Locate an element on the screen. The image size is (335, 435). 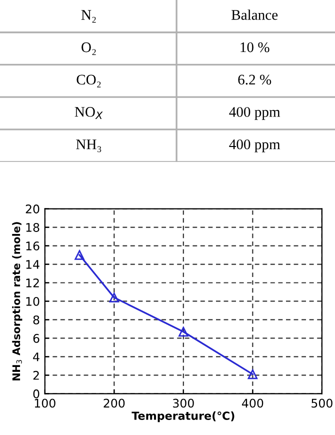
text: 10 % is located at coordinates (255, 47).